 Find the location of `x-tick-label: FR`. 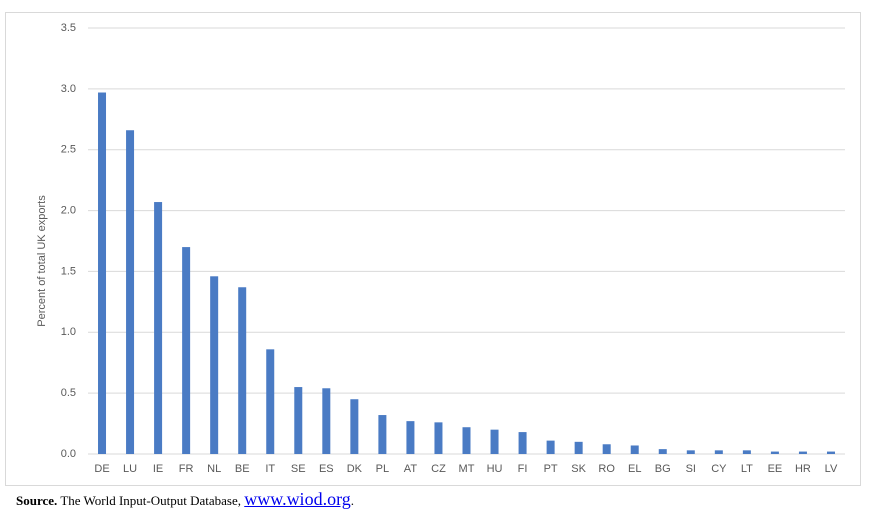

x-tick-label: FR is located at coordinates (186, 469).